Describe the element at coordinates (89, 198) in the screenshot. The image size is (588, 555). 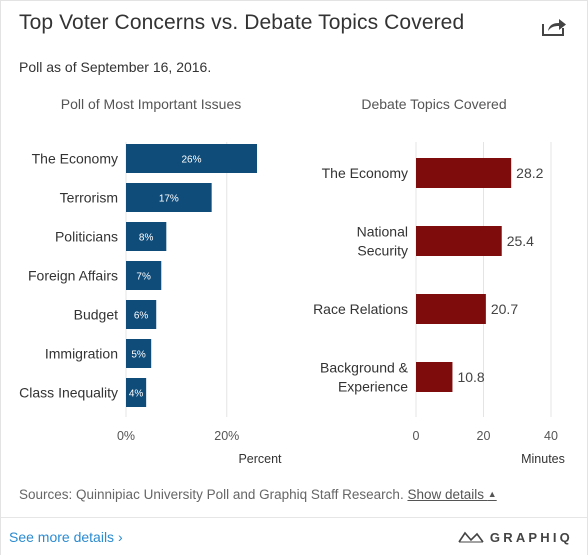
I see `poll-category-label: Terrorism` at that location.